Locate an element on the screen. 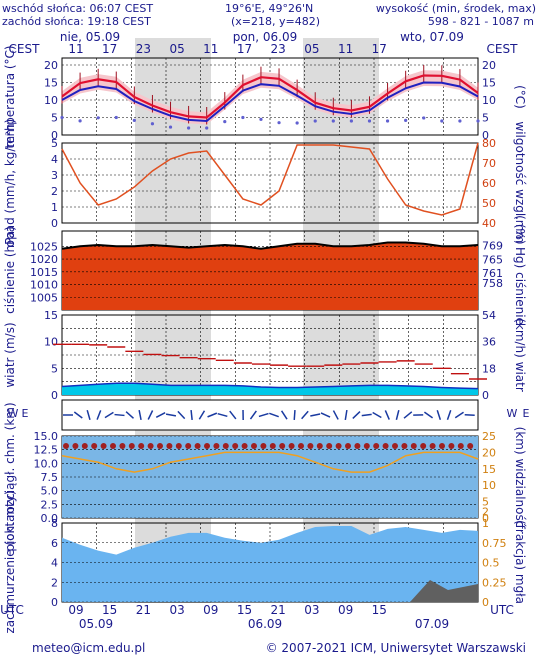  wind-tick-right: 18 is located at coordinates (489, 368).